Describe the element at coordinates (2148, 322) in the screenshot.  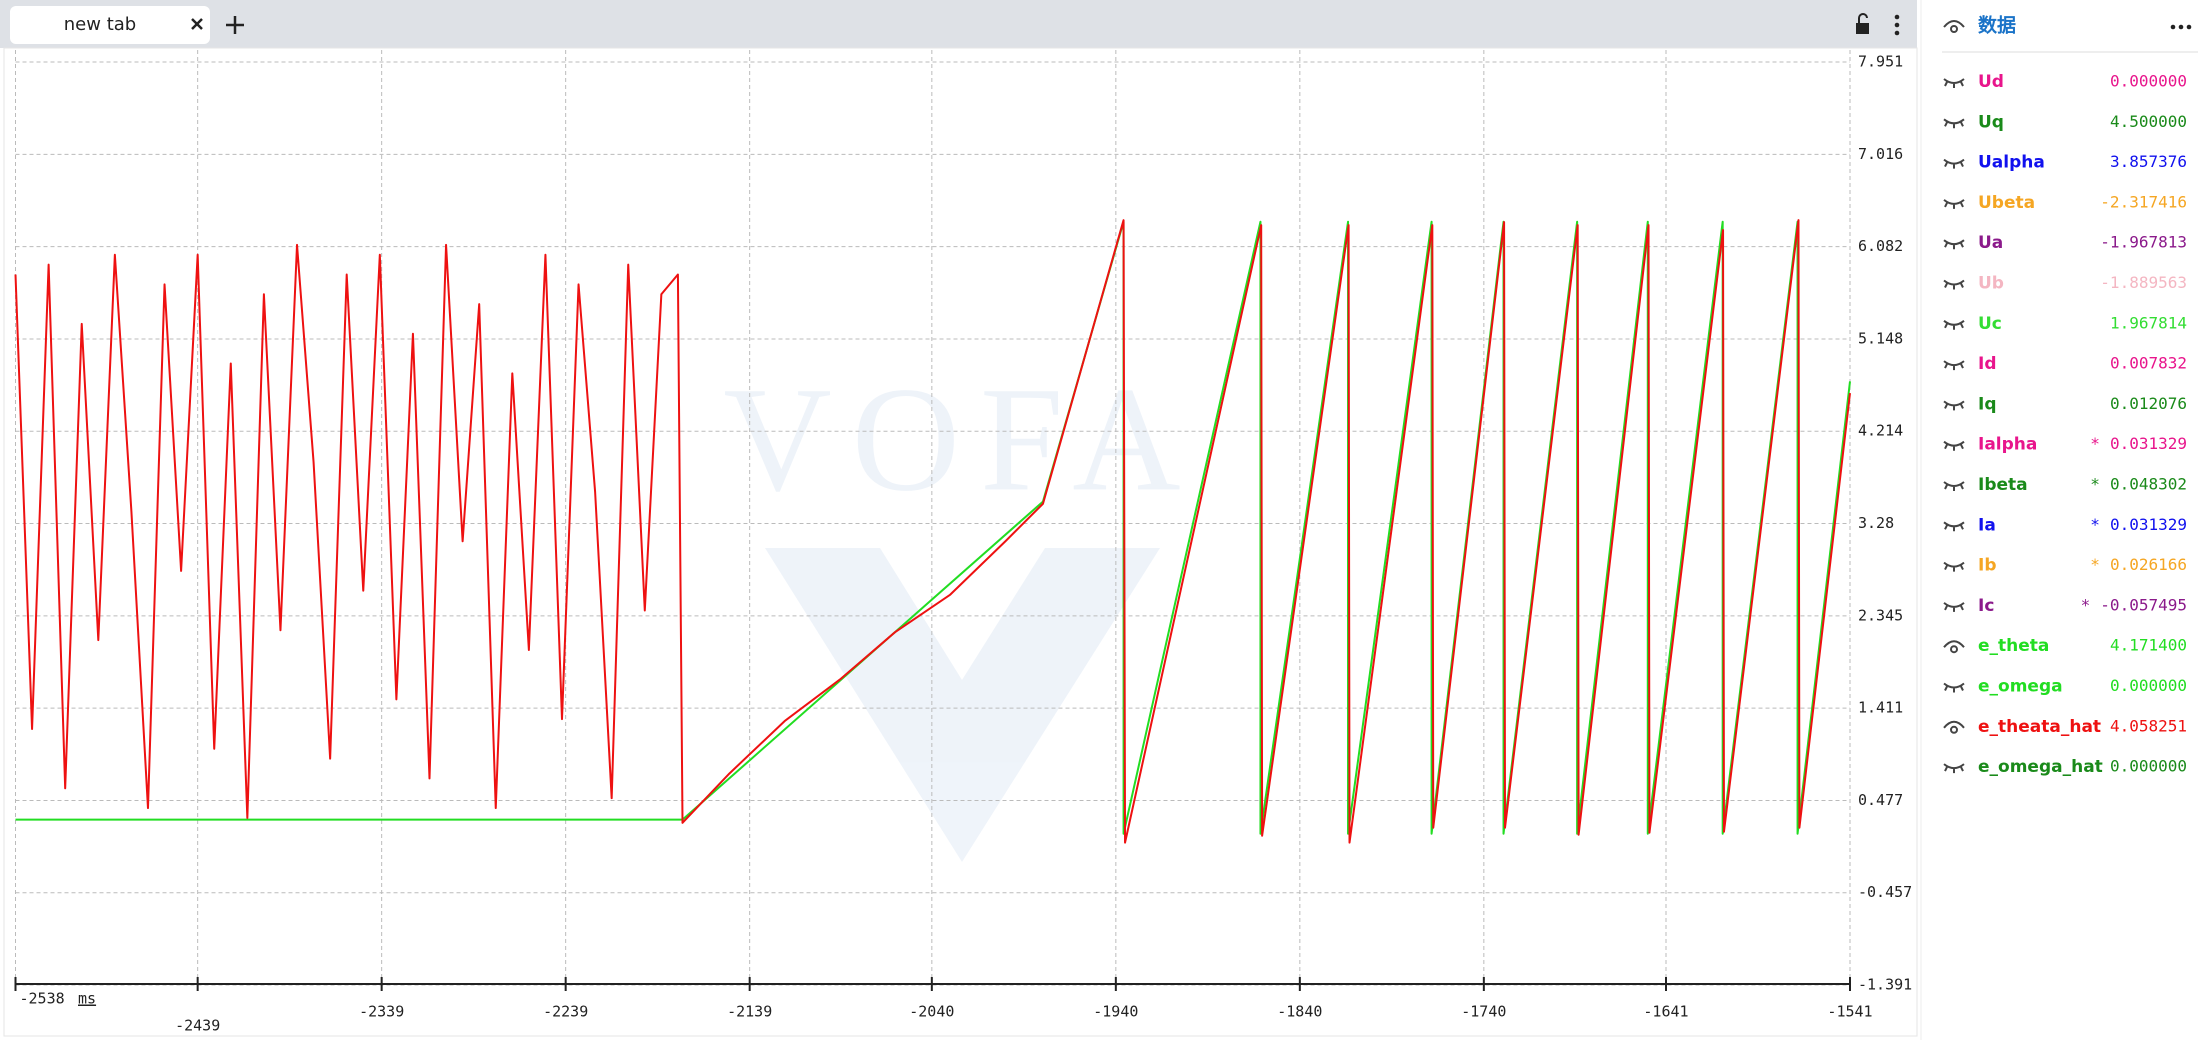
I see `channel-value: 1.967814` at that location.